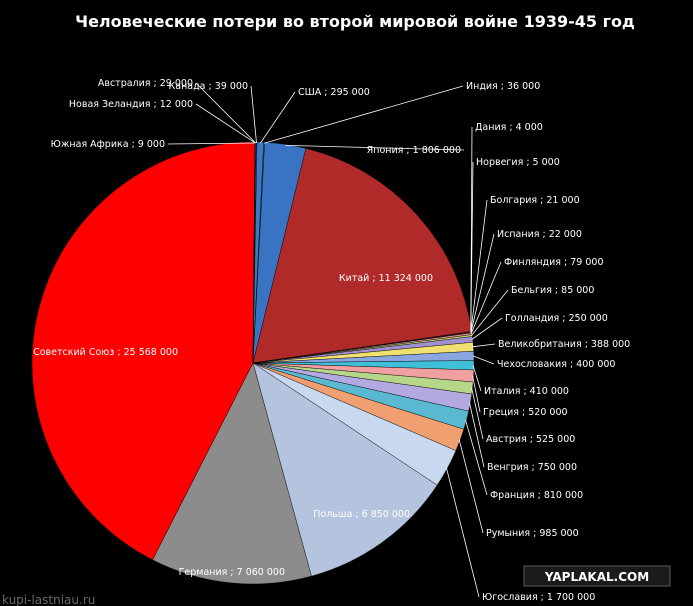  Describe the element at coordinates (539, 234) in the screenshot. I see `slice-label: Испания ; 22 000` at that location.